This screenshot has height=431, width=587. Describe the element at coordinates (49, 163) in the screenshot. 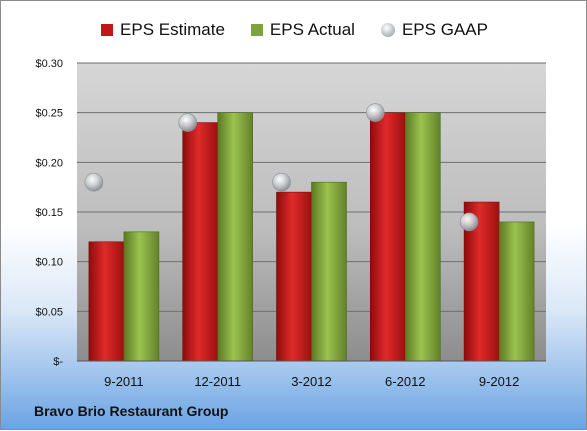

I see `y-tick-label: $0.20` at that location.